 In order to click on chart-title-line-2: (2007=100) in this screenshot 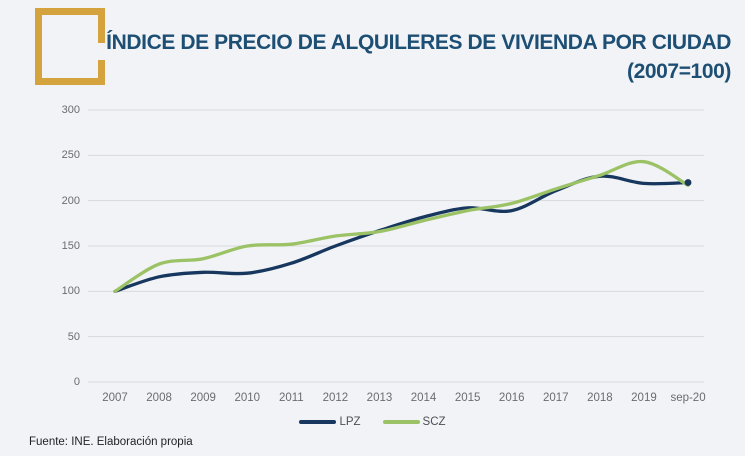, I will do `click(678, 71)`.